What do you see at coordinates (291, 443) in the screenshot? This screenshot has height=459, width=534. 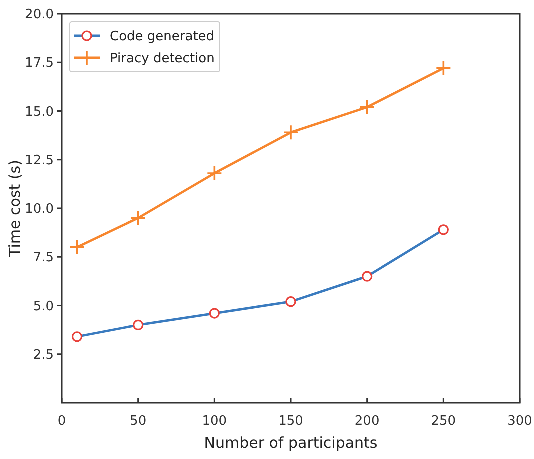 I see `x-axis-title: Number of participants` at bounding box center [291, 443].